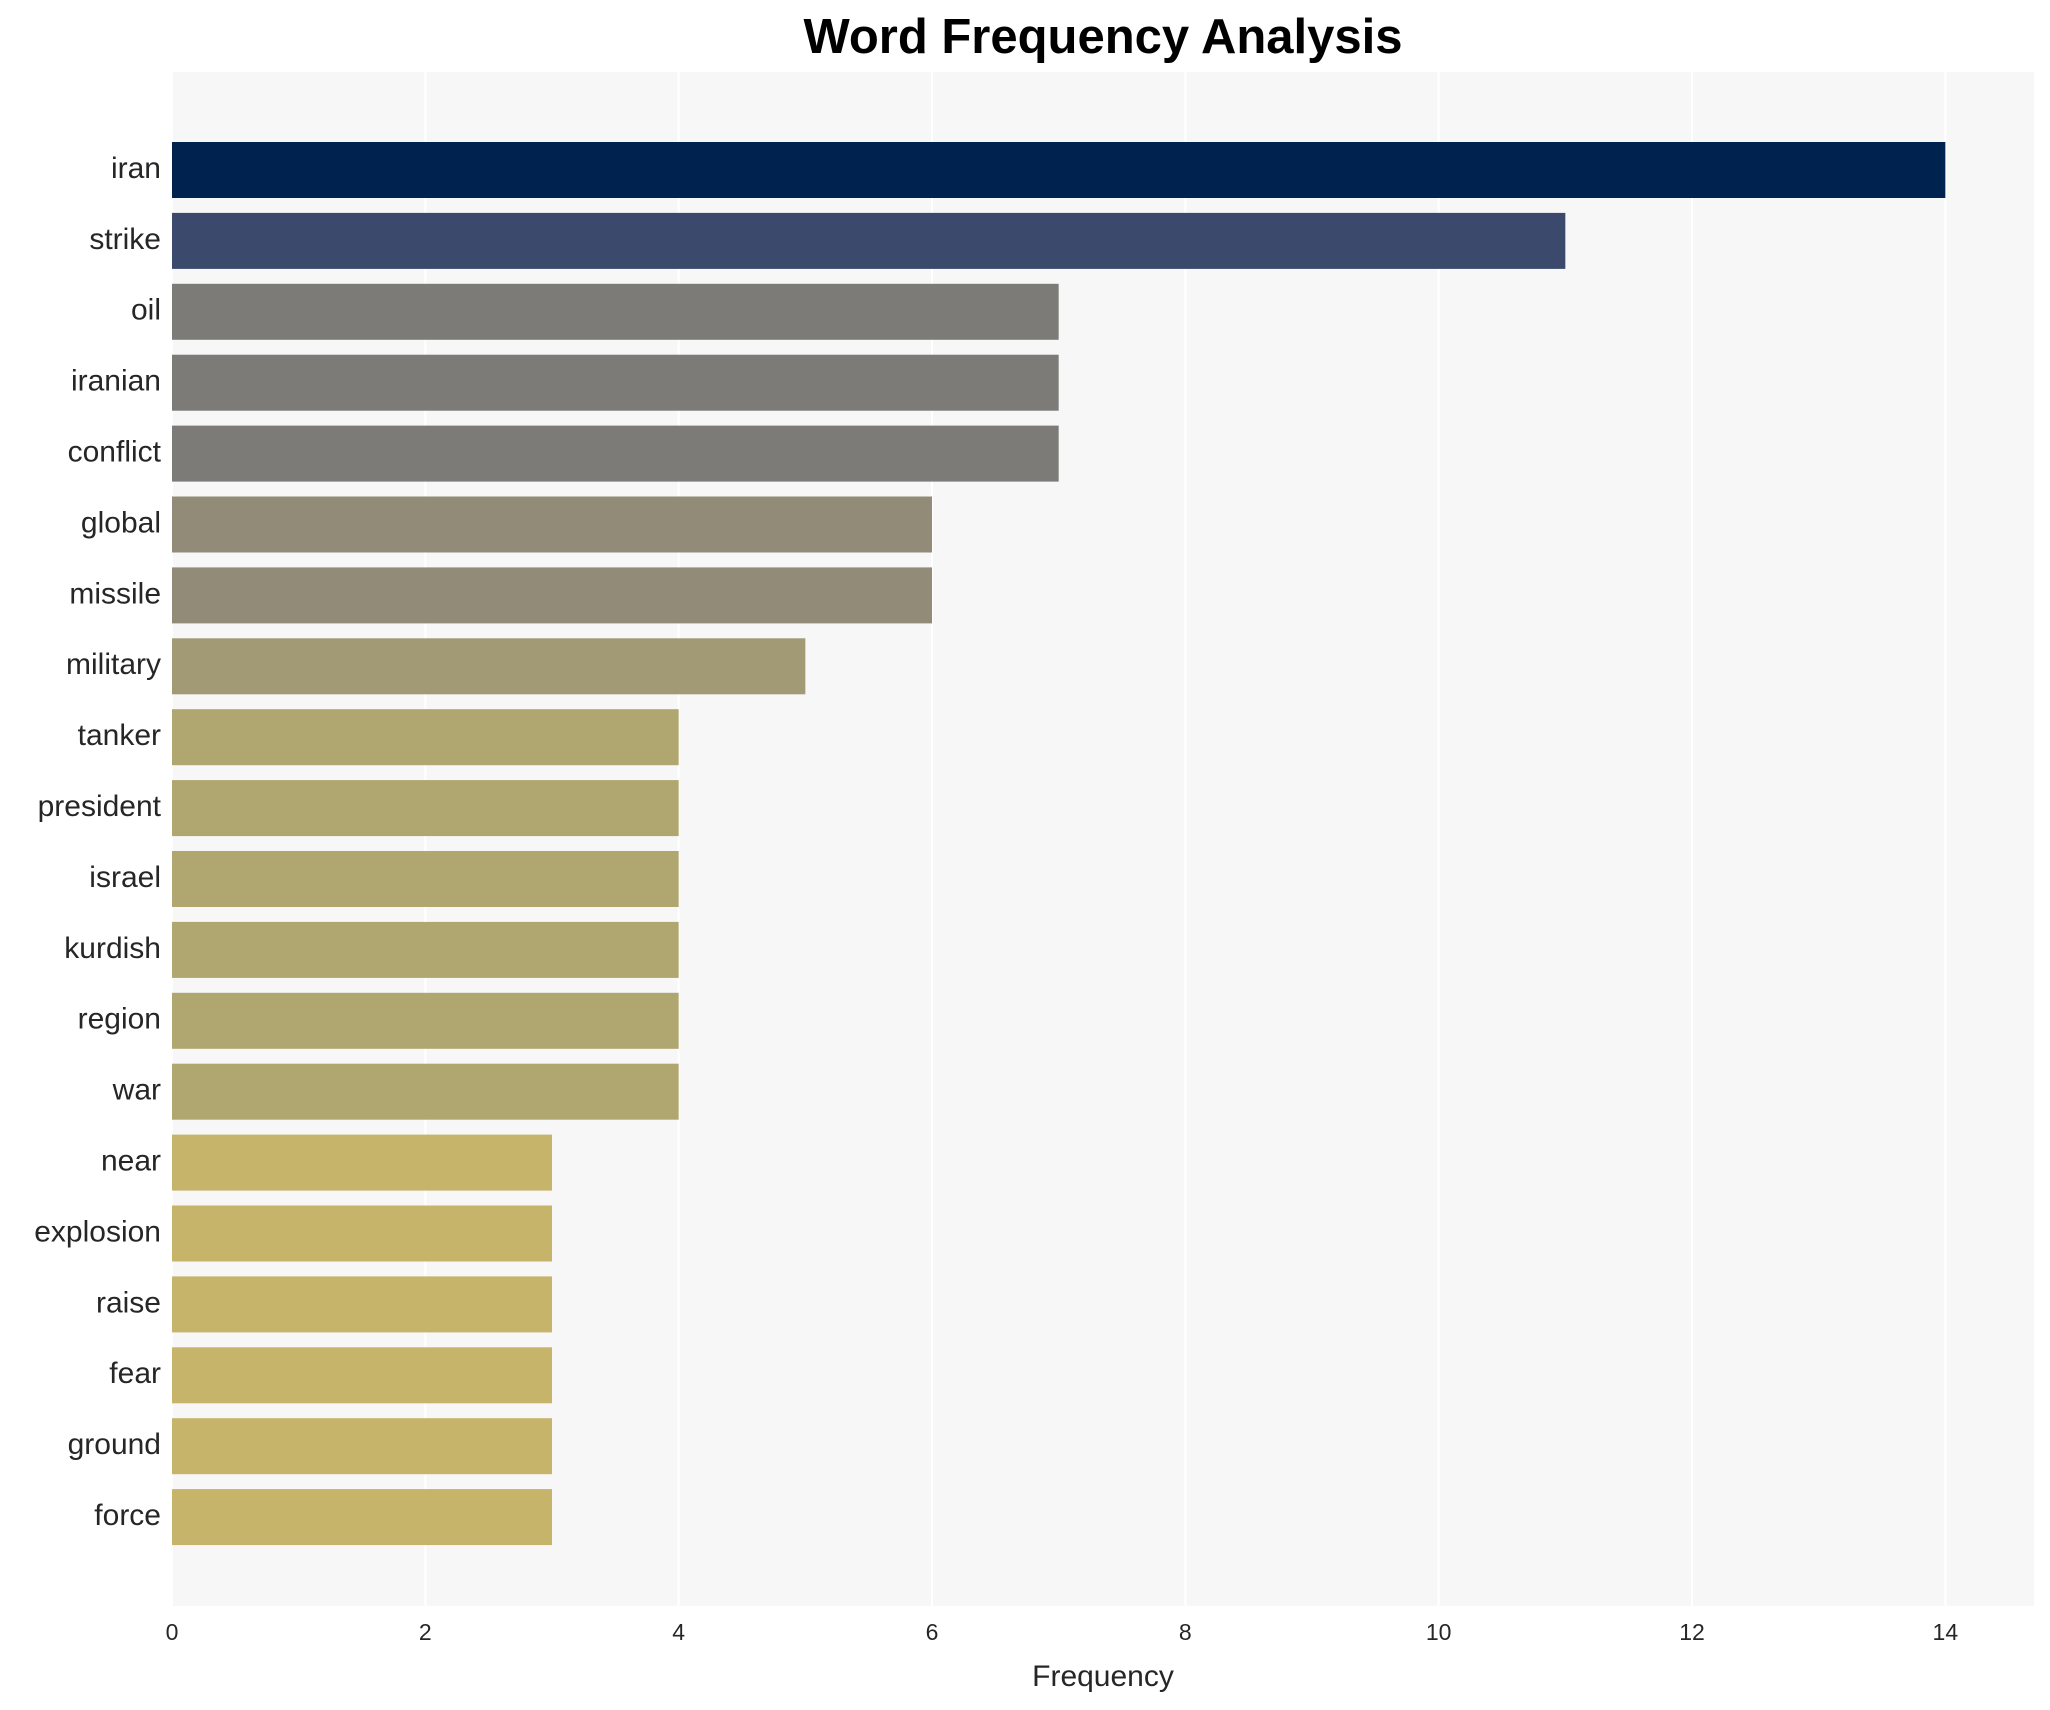  I want to click on x-tick-label: 8, so click(1185, 1632).